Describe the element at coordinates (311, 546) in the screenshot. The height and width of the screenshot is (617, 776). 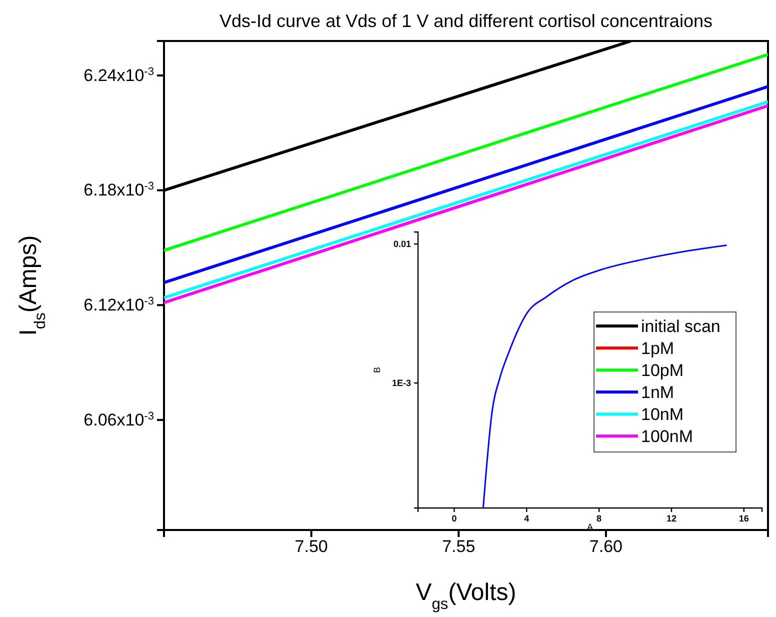
I see `x-tick-label: 7.50` at that location.